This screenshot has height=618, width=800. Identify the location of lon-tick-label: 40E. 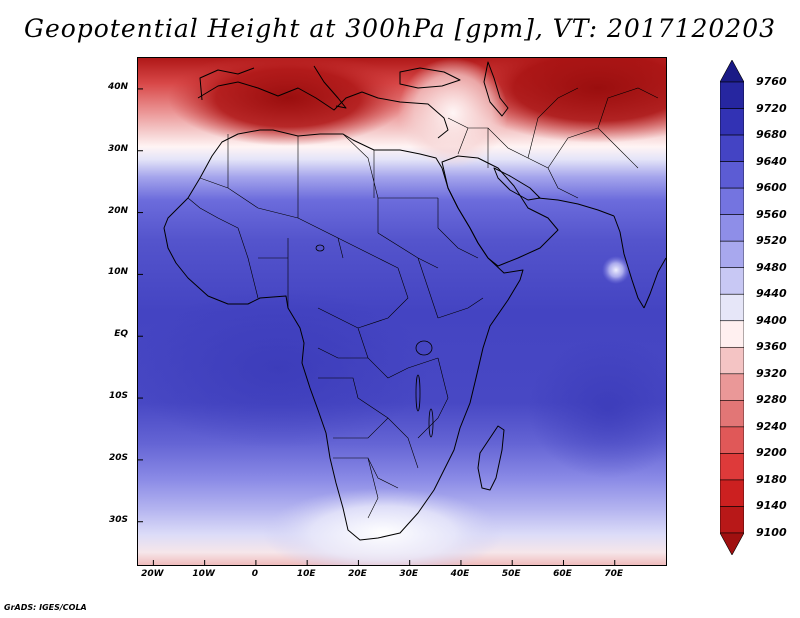
(460, 574).